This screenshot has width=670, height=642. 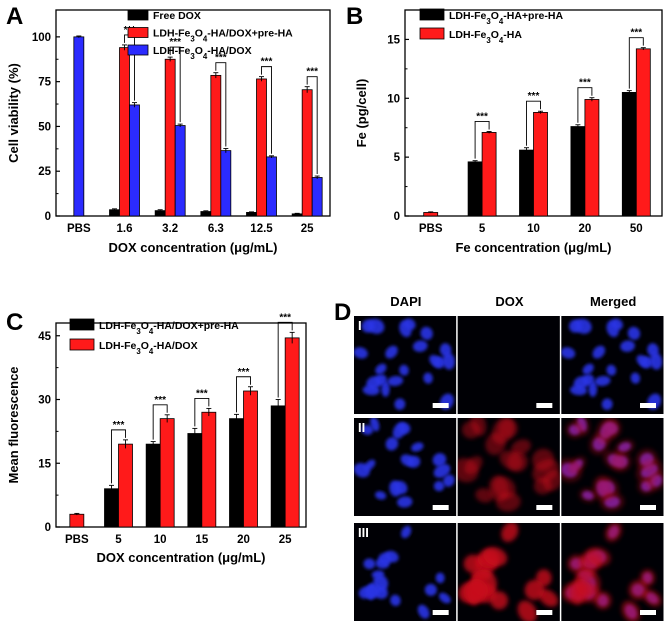 What do you see at coordinates (180, 557) in the screenshot?
I see `x-axis-title: DOX concentration (μg/mL)` at bounding box center [180, 557].